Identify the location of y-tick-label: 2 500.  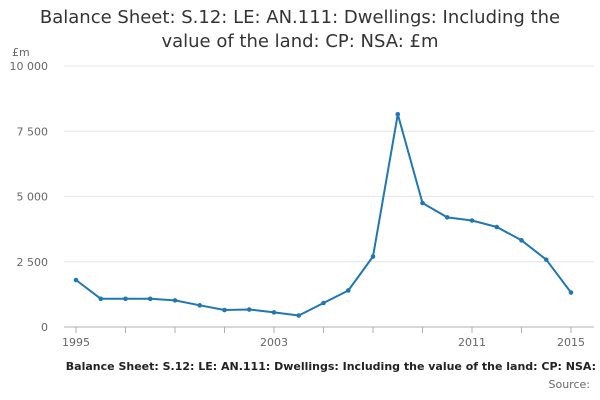
(33, 262).